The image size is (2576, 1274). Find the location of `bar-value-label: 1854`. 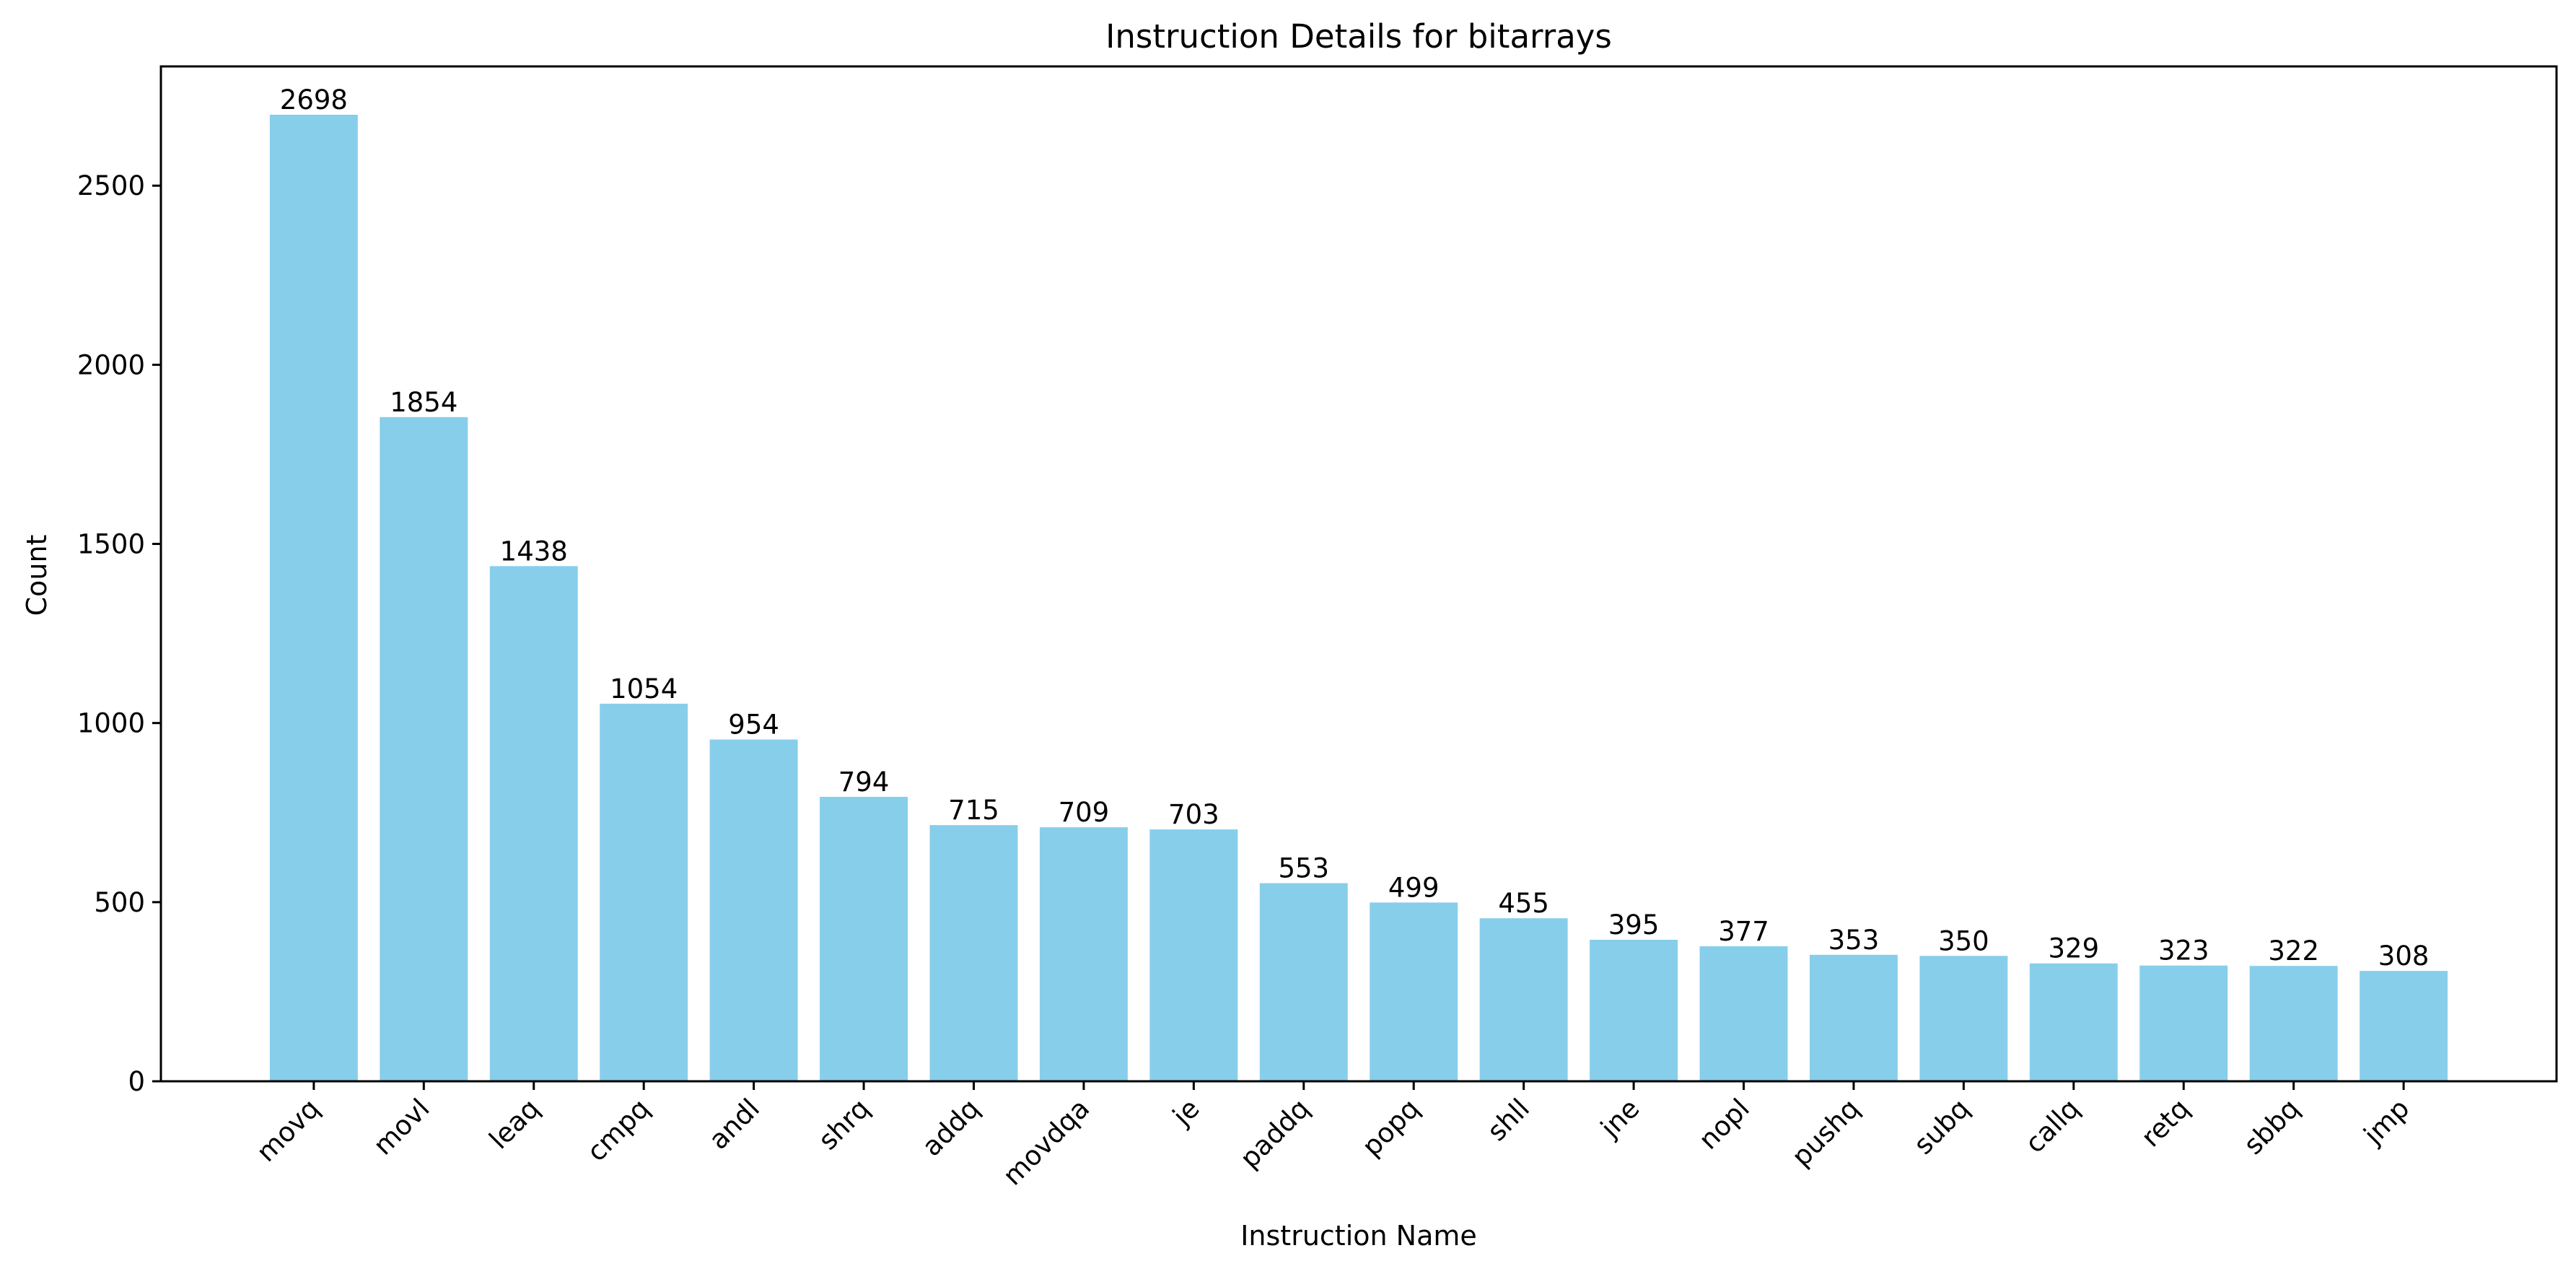

bar-value-label: 1854 is located at coordinates (423, 402).